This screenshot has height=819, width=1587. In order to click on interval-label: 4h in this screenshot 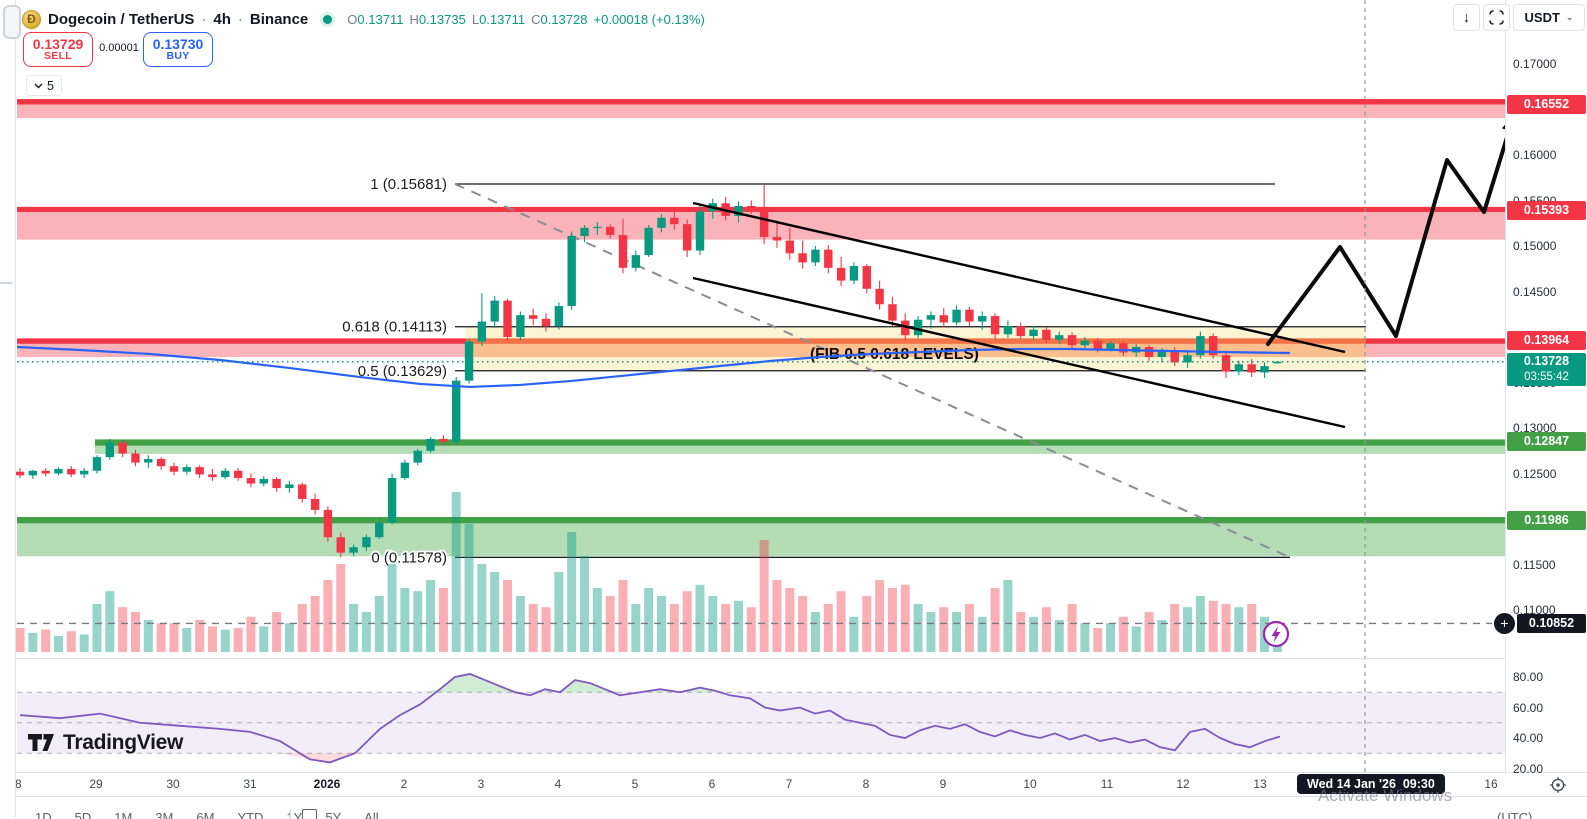, I will do `click(222, 19)`.